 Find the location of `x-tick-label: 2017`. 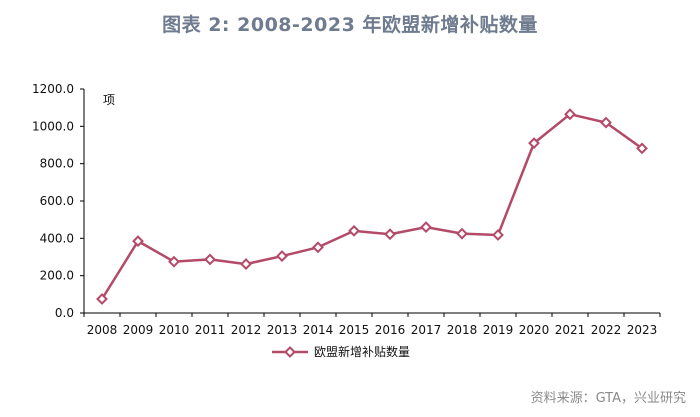

x-tick-label: 2017 is located at coordinates (426, 330).